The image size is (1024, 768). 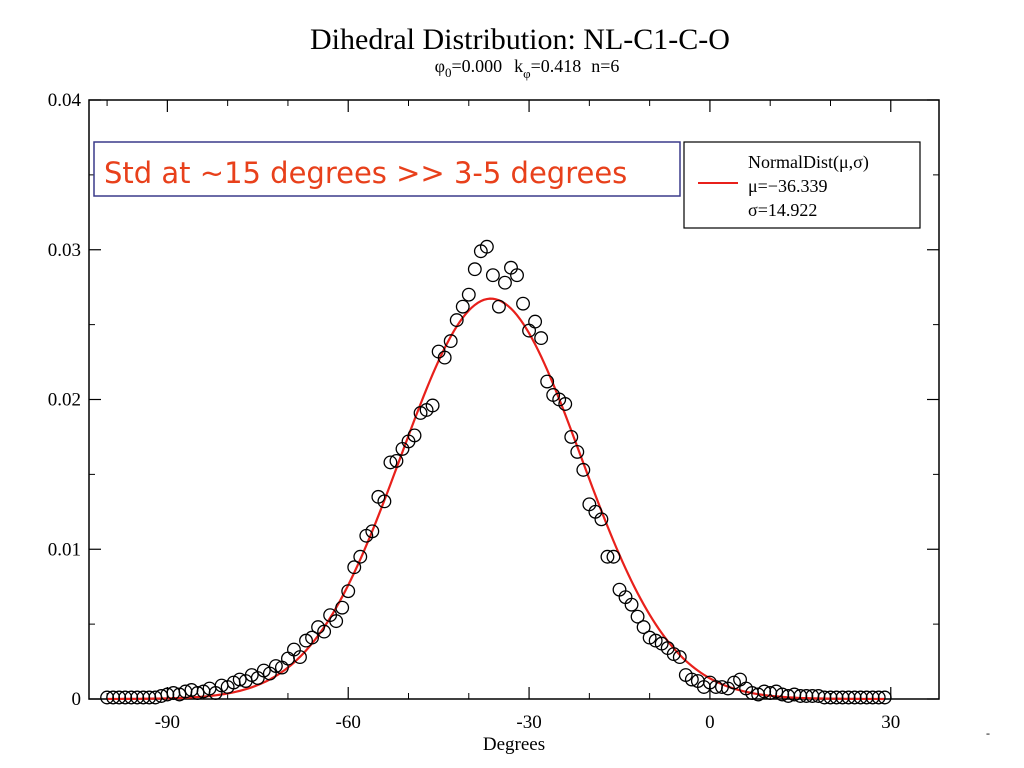 What do you see at coordinates (64, 400) in the screenshot?
I see `y-tick-label: 0.02` at bounding box center [64, 400].